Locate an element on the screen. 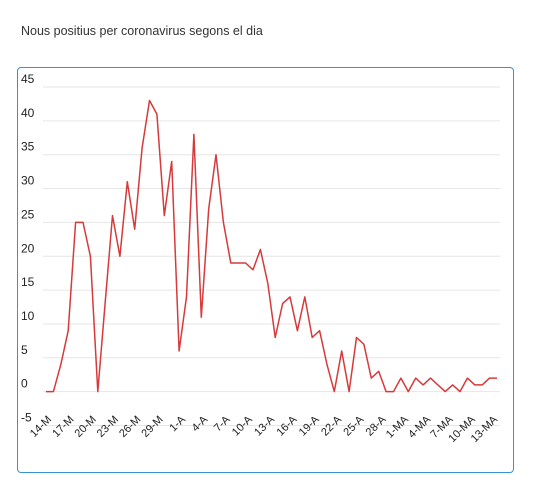 The image size is (534, 494). x-tick-label: 17-M is located at coordinates (63, 427).